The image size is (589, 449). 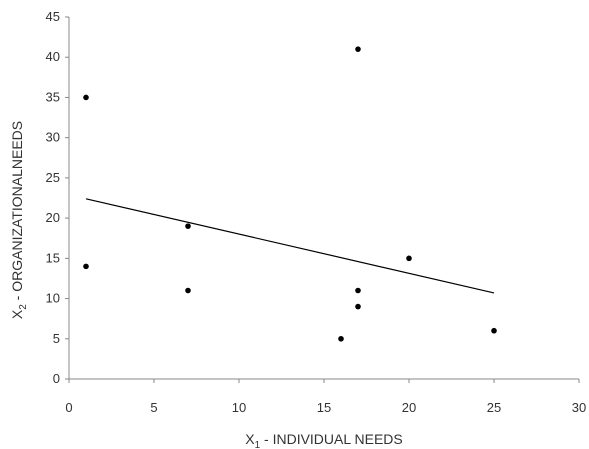 What do you see at coordinates (53, 56) in the screenshot?
I see `y-tick-label: 40` at bounding box center [53, 56].